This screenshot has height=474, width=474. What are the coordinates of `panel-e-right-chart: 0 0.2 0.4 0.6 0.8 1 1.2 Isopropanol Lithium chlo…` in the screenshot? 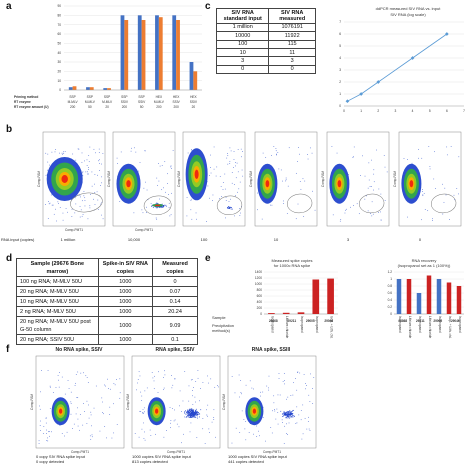 It's located at (426, 304).